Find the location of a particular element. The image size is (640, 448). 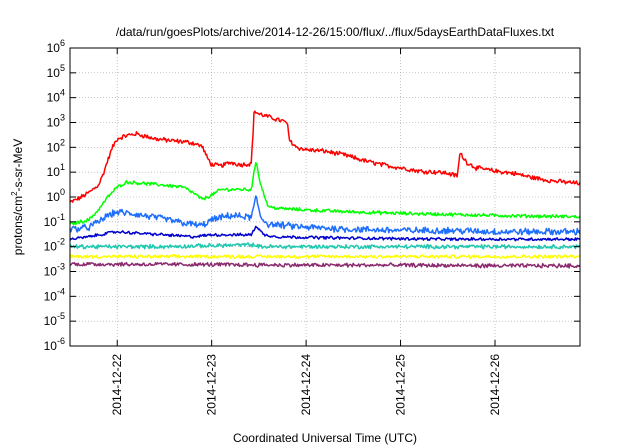

y-tick-label-exponent: -3 is located at coordinates (61, 267).